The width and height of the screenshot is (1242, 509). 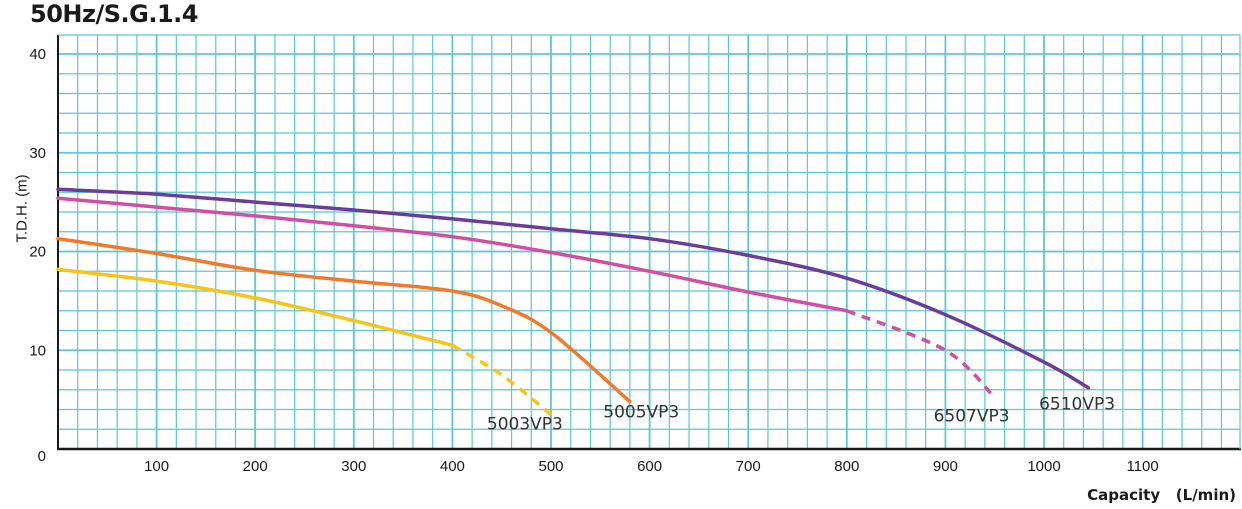 I want to click on x-tick-label: 100, so click(x=156, y=466).